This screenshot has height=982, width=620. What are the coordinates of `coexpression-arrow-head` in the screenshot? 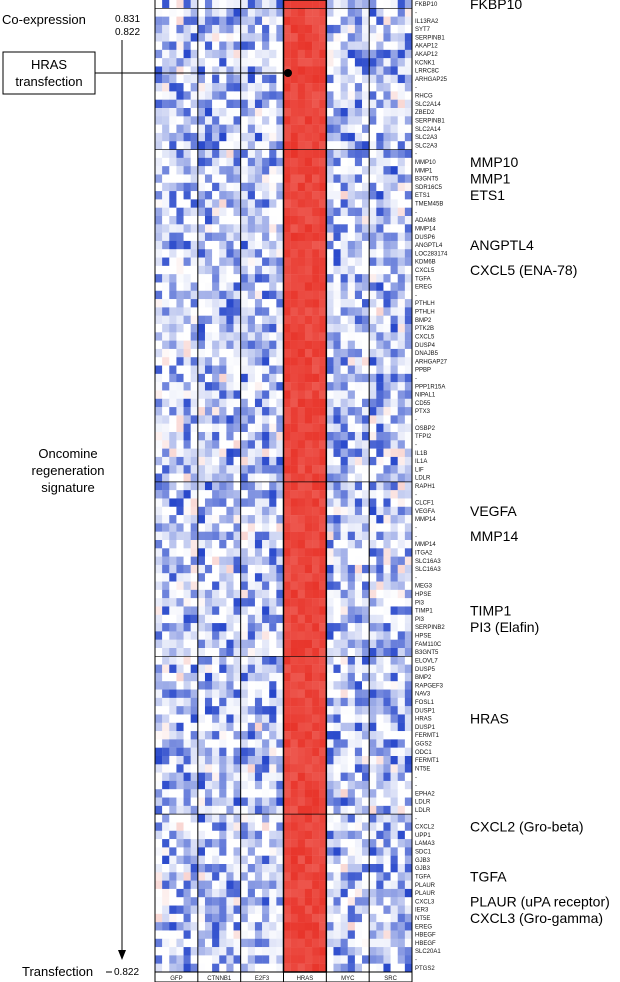 It's located at (122, 955).